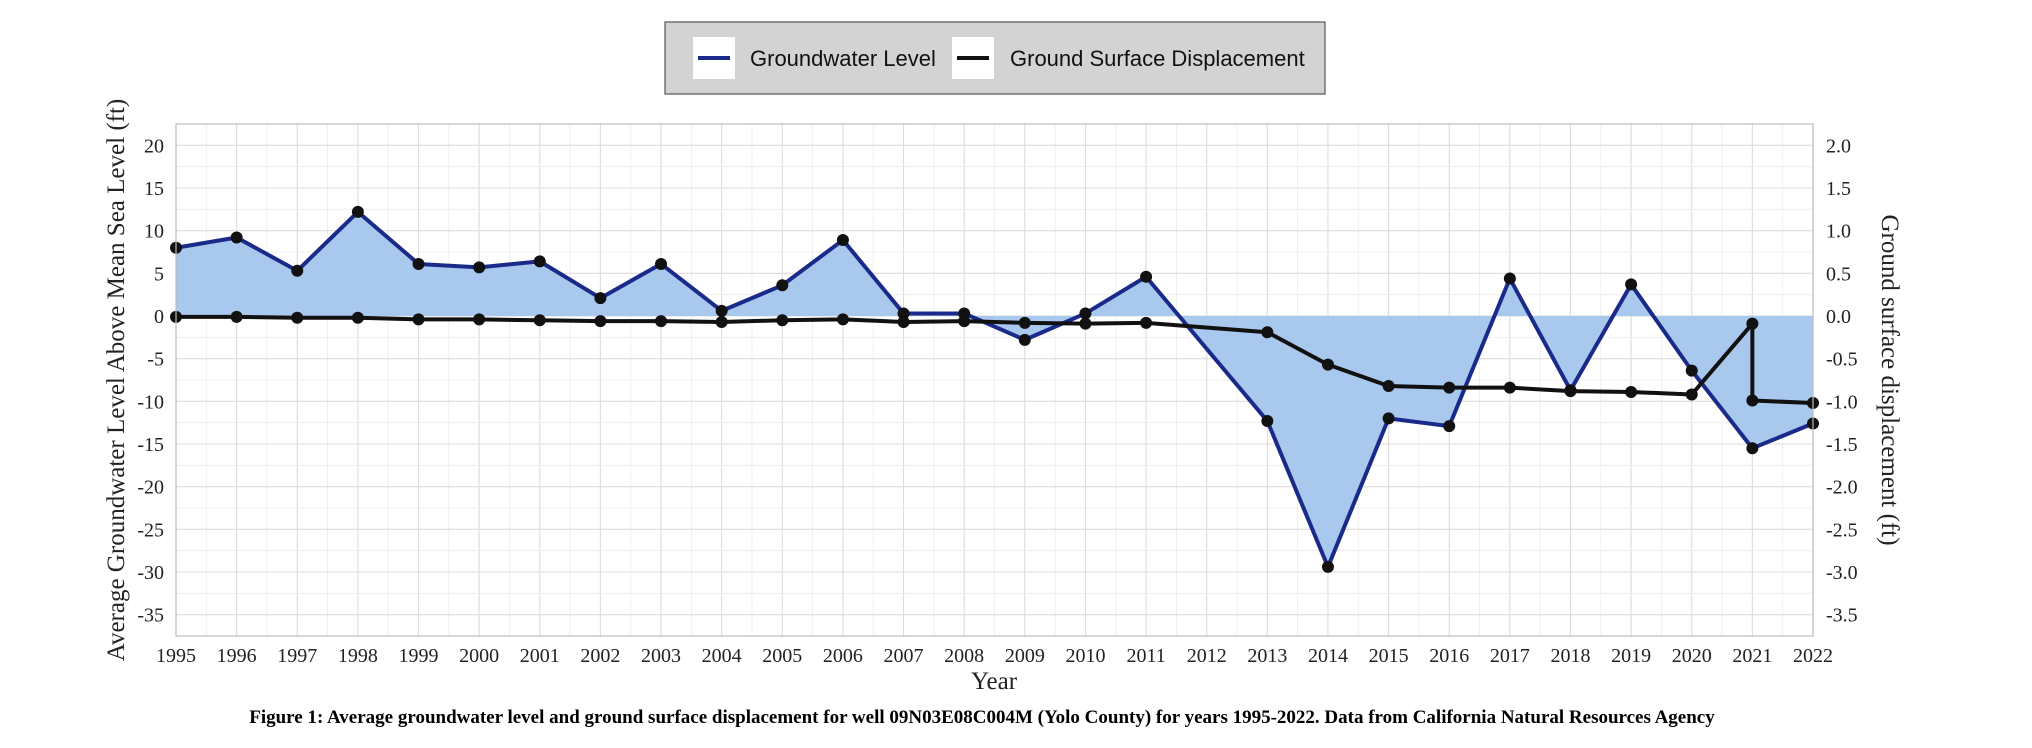  Describe the element at coordinates (1842, 573) in the screenshot. I see `right-y-tick-label: -3.0` at that location.